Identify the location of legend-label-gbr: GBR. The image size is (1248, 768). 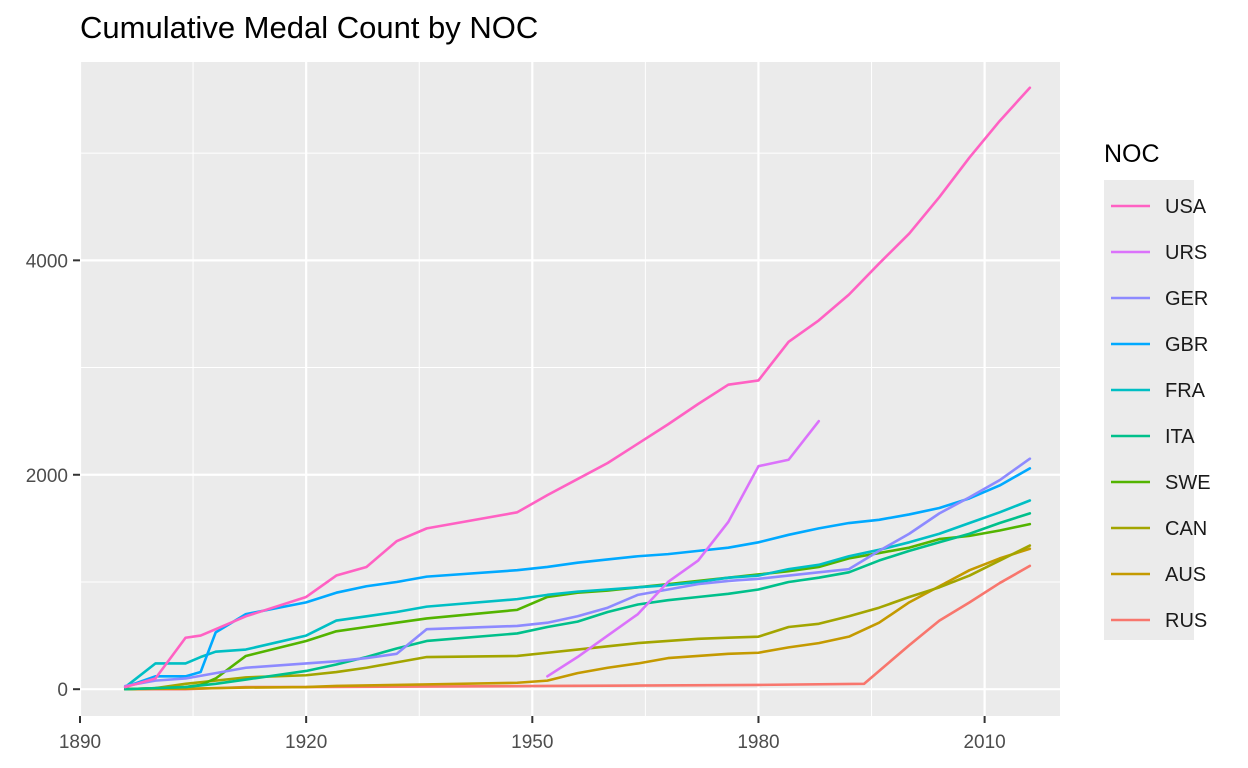
(1186, 345).